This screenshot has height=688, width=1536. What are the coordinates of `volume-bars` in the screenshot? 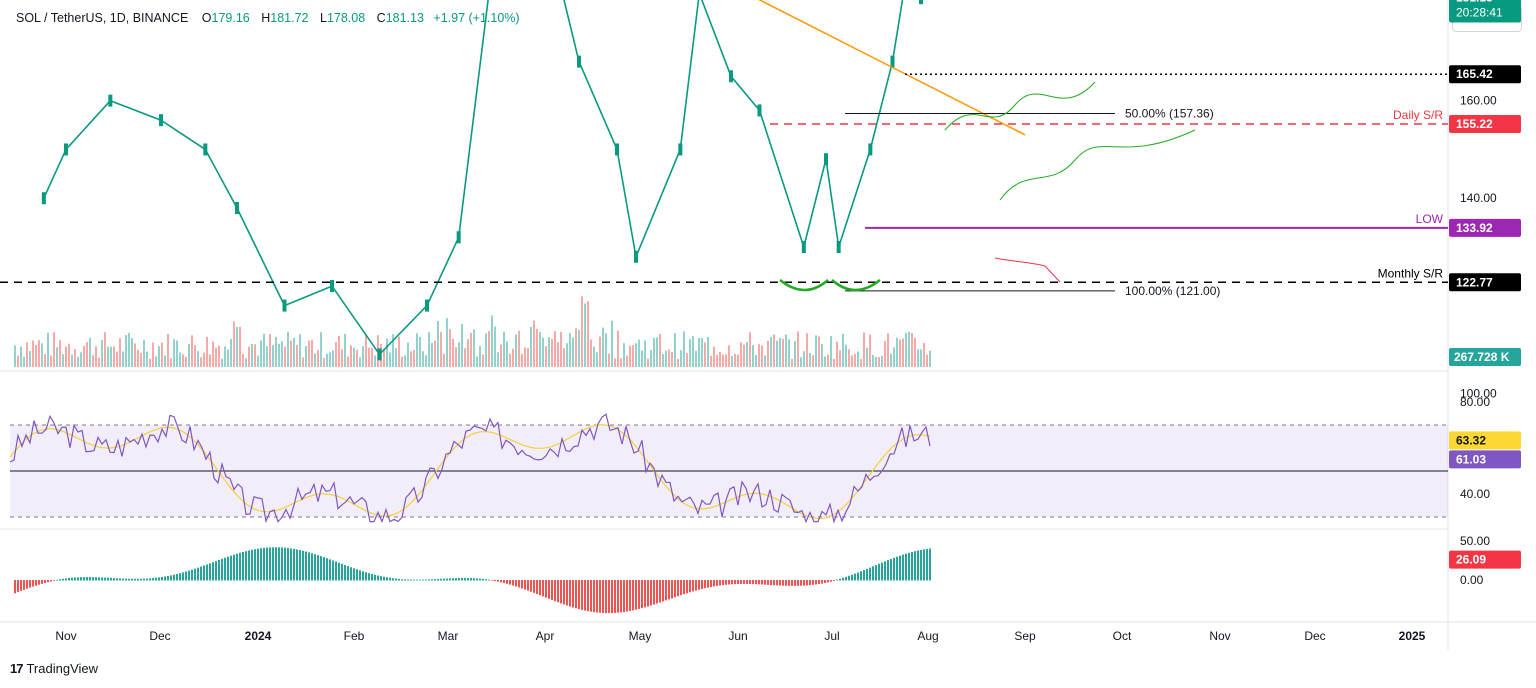 It's located at (472, 331).